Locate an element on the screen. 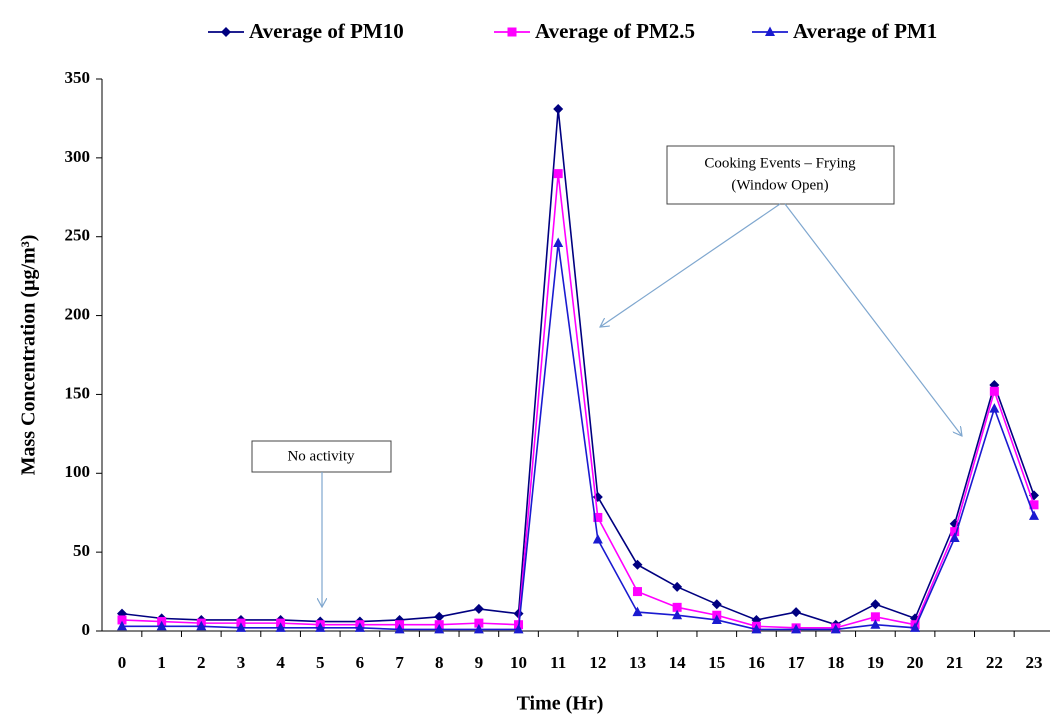 This screenshot has height=720, width=1050. y-tick-label: 0 is located at coordinates (86, 629).